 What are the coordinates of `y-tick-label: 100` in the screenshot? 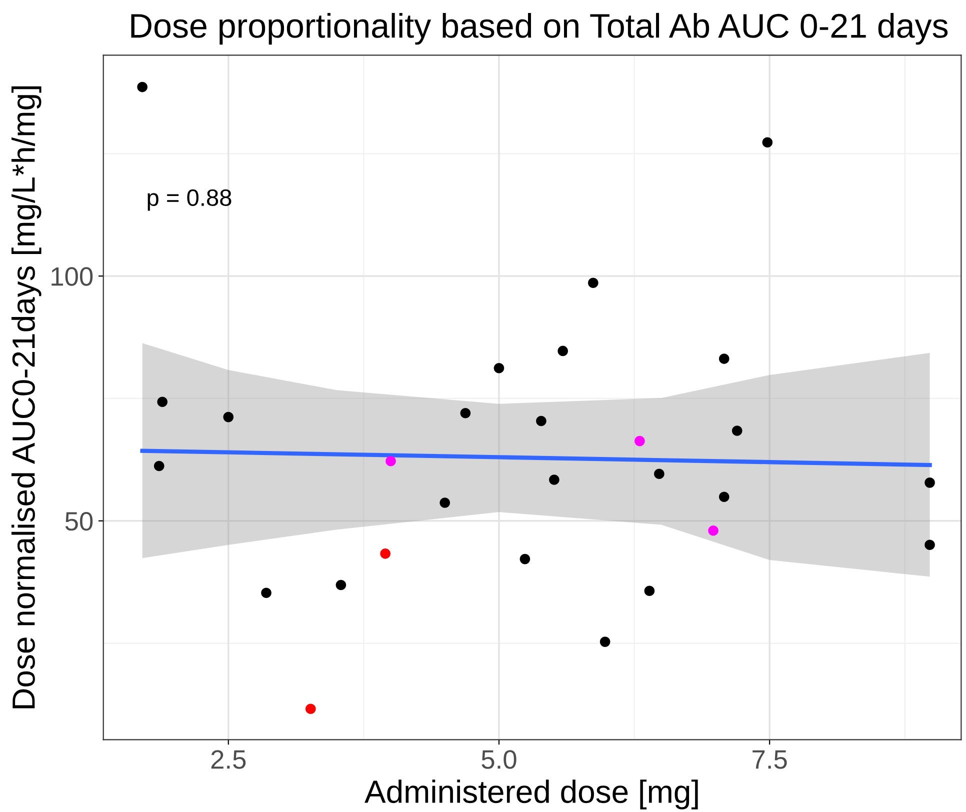 It's located at (72, 276).